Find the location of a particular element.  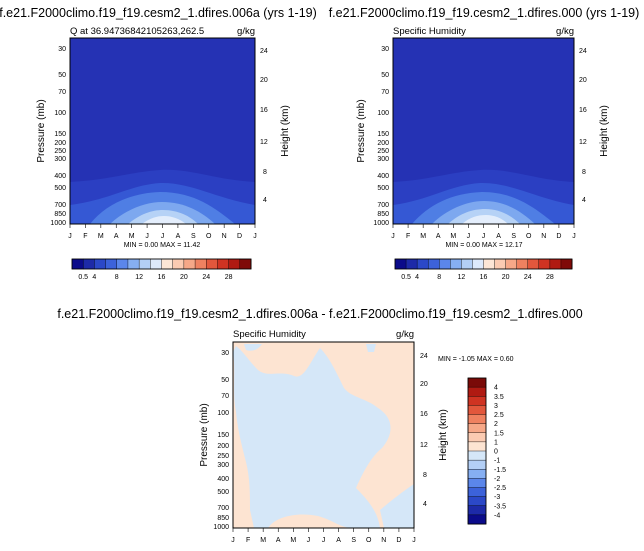

y-axis-label: Pressure (mb) is located at coordinates (204, 434).